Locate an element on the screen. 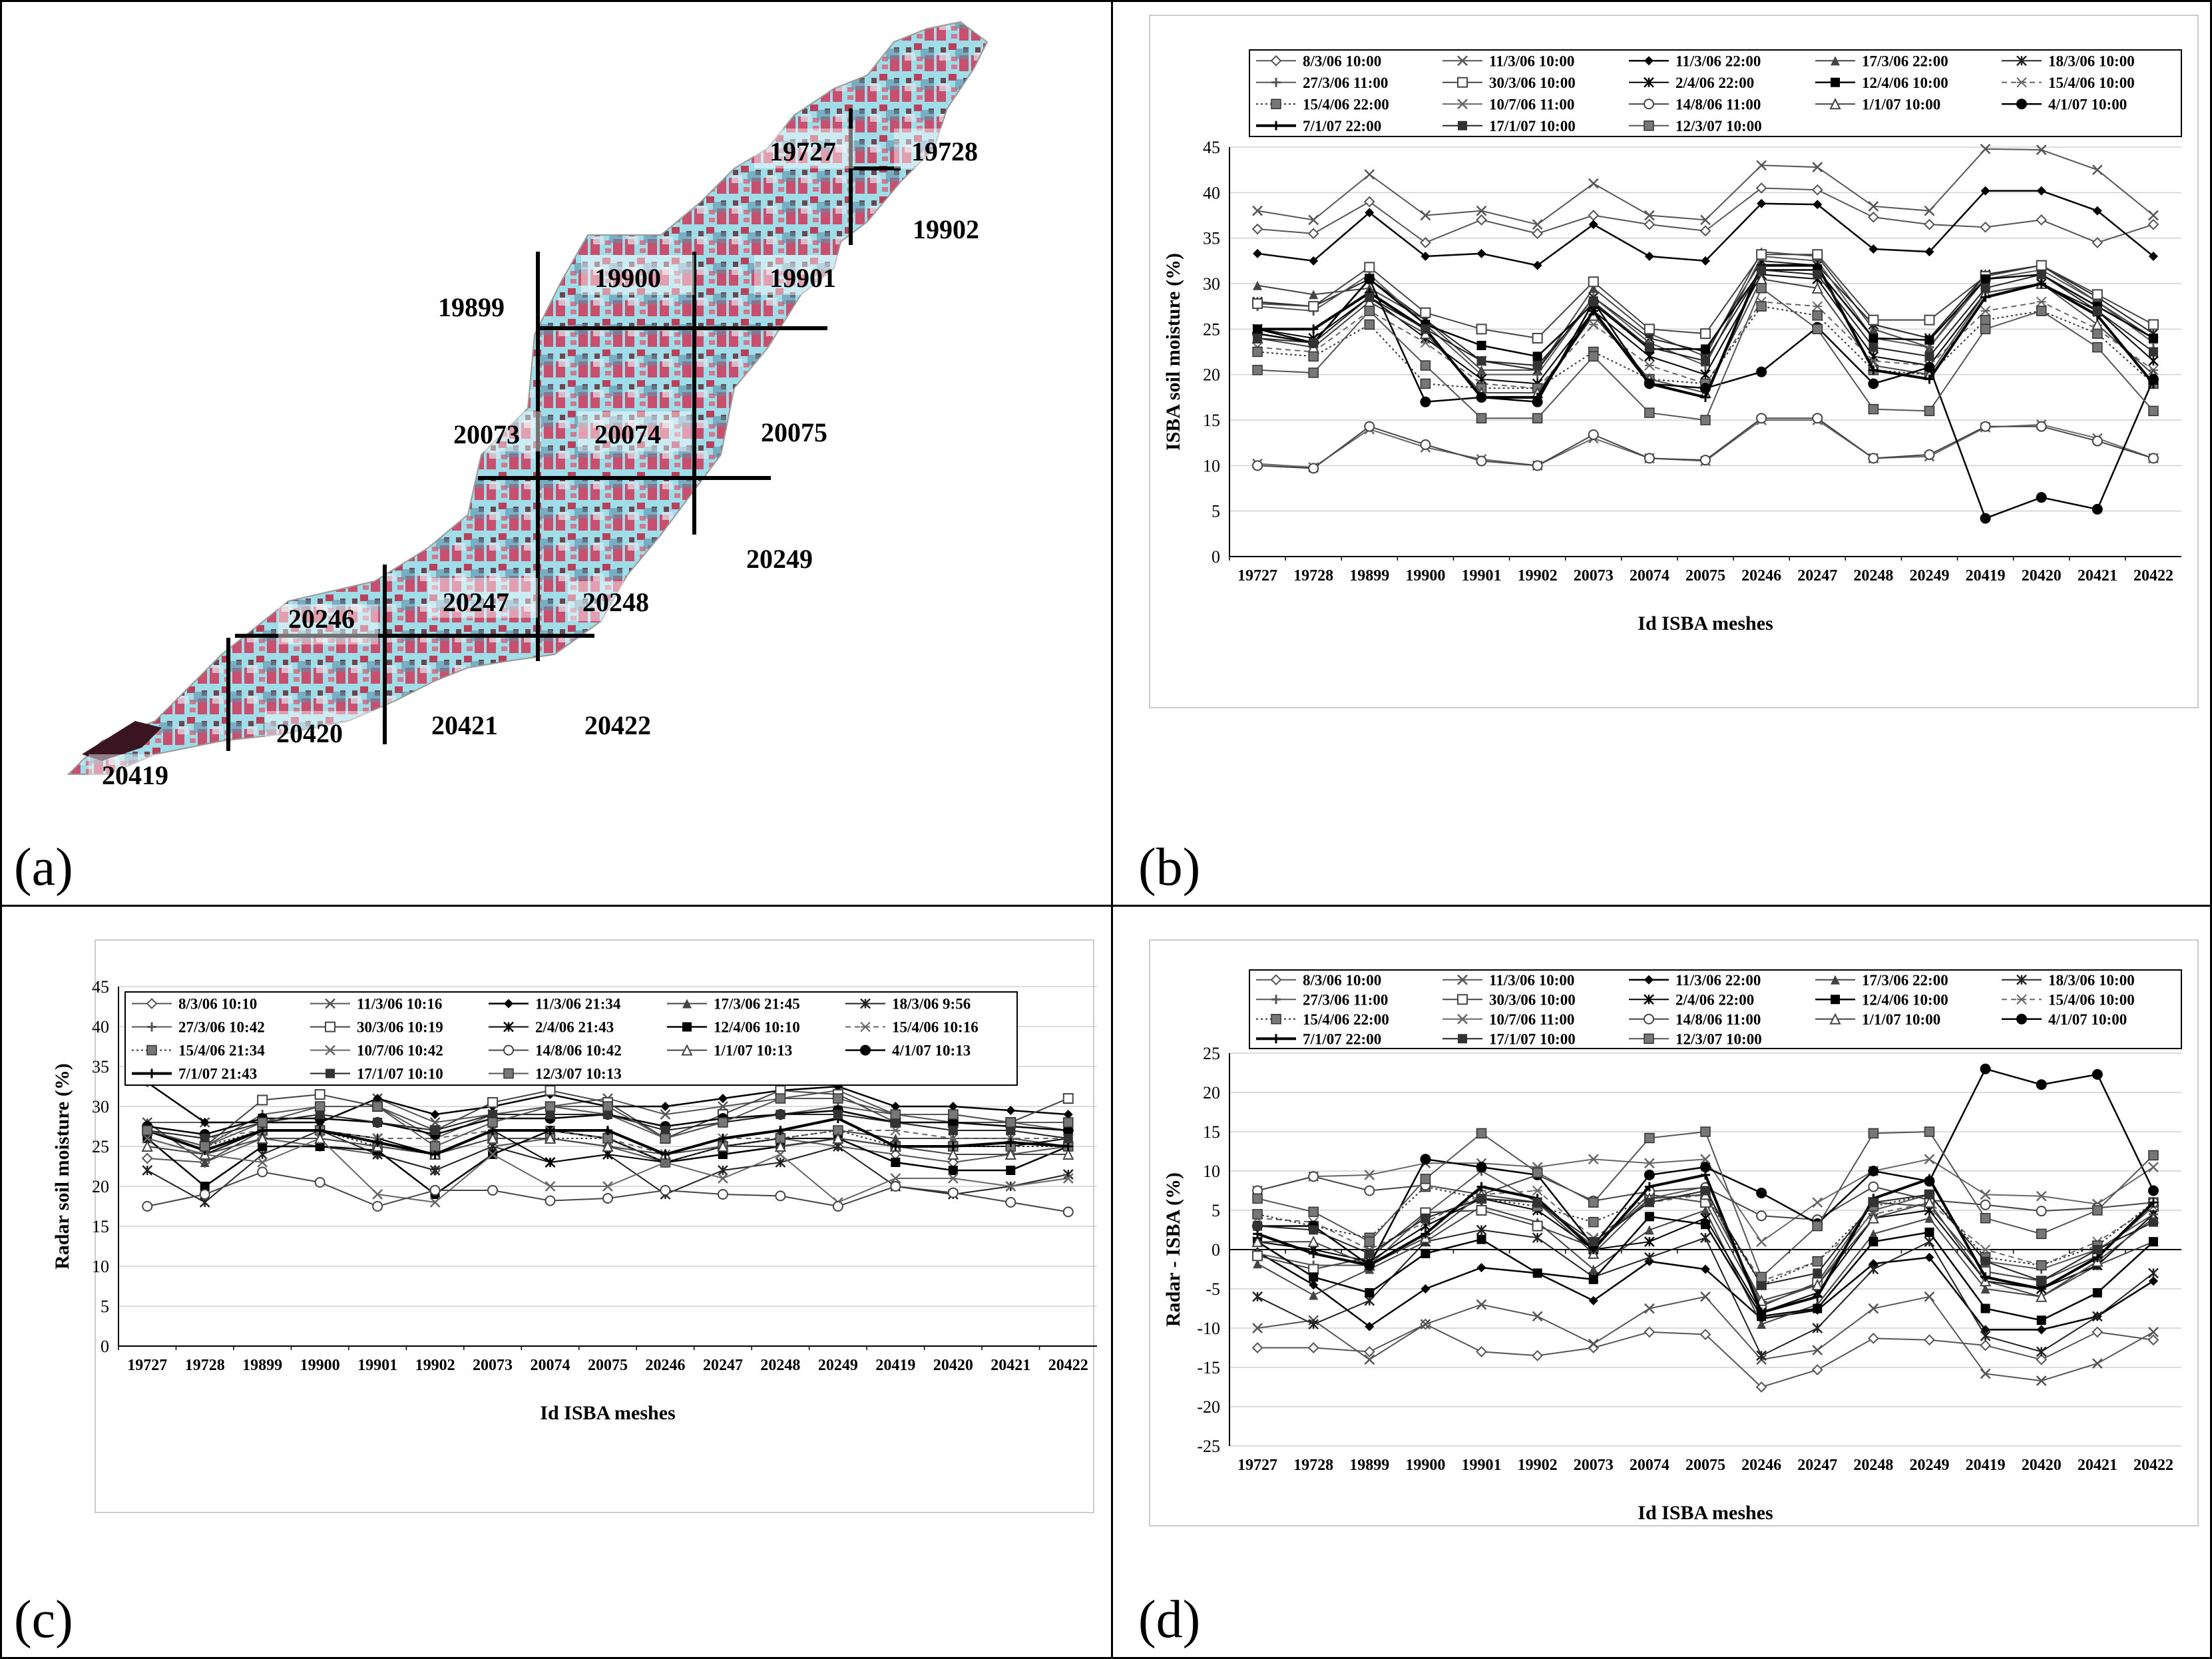 The width and height of the screenshot is (2212, 1659). legend-label: 4/1/07 10:00 is located at coordinates (2087, 104).